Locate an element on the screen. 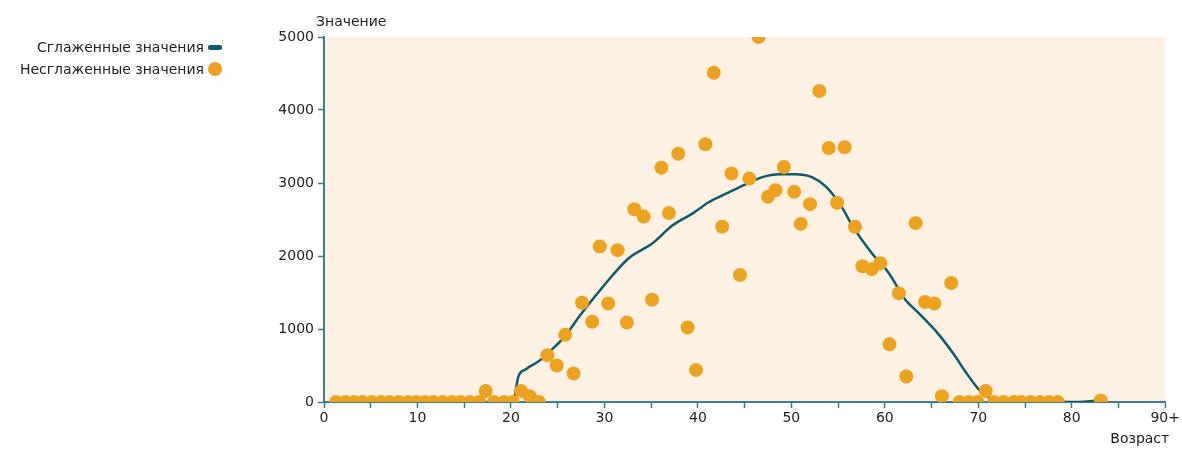 The image size is (1182, 456). x-tick-label: 0 is located at coordinates (324, 417).